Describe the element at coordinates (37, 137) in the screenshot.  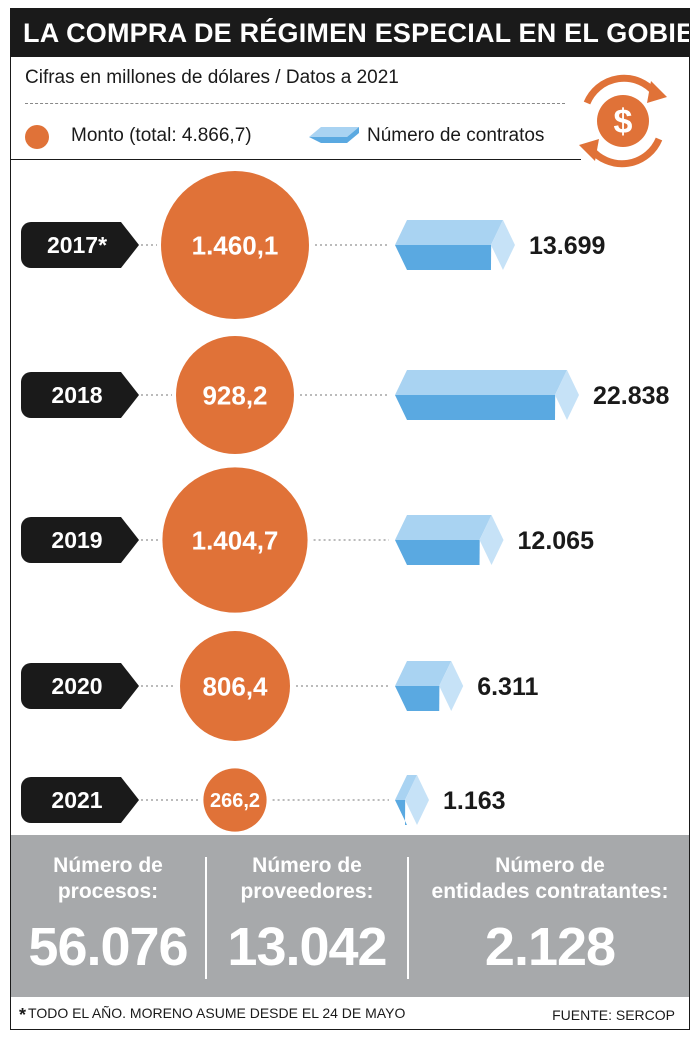
I see `legend-monto-swatch` at that location.